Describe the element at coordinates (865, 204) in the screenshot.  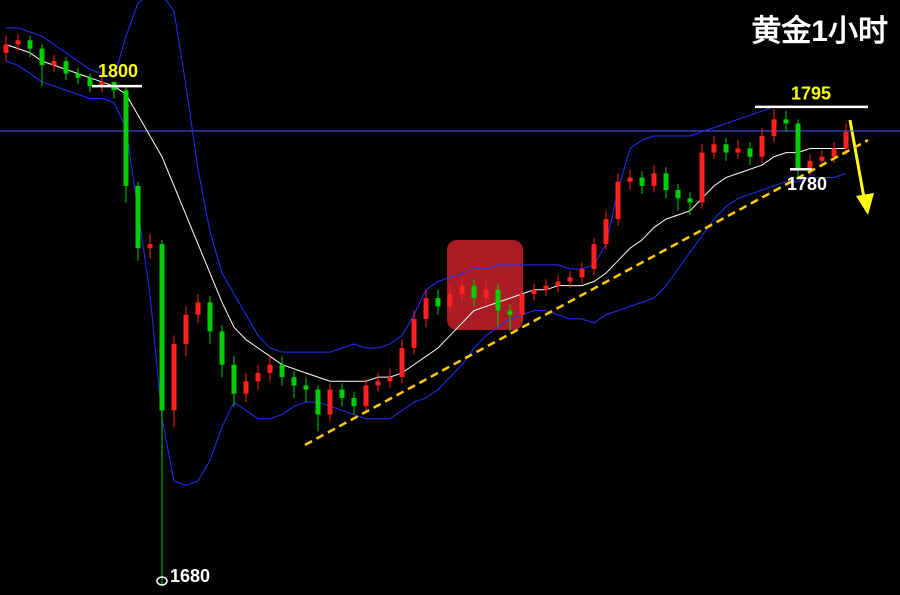
I see `arrow-head` at that location.